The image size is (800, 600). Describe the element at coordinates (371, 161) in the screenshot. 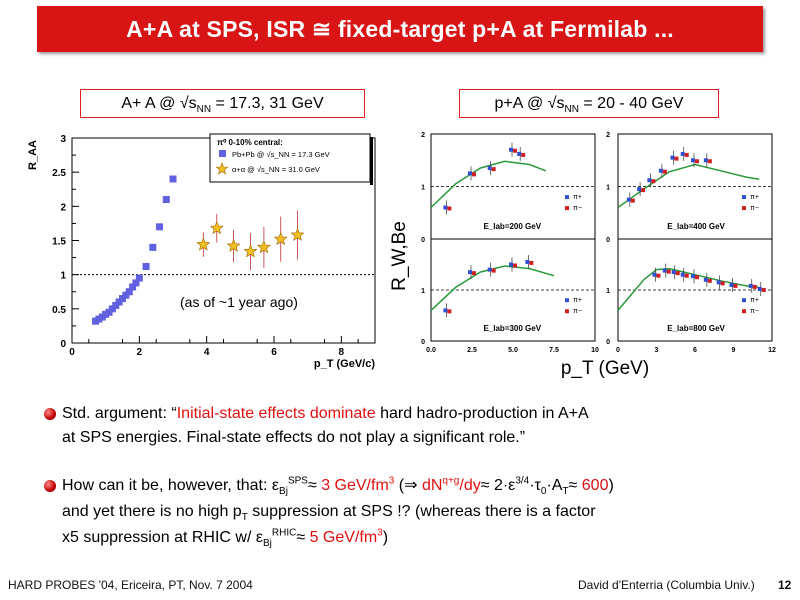

I see `legend-shadow` at that location.